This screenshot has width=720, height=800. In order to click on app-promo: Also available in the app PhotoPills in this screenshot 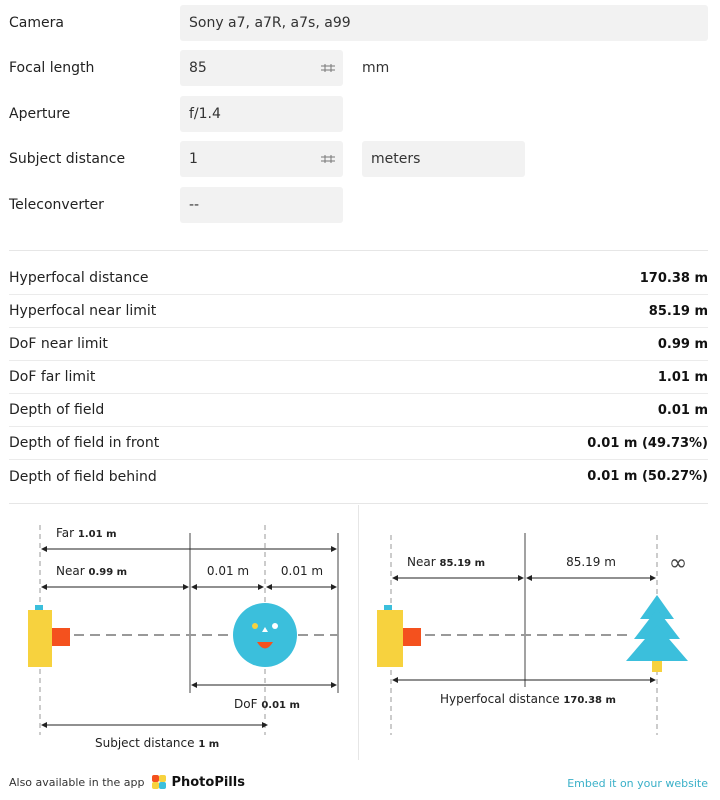, I will do `click(127, 782)`.